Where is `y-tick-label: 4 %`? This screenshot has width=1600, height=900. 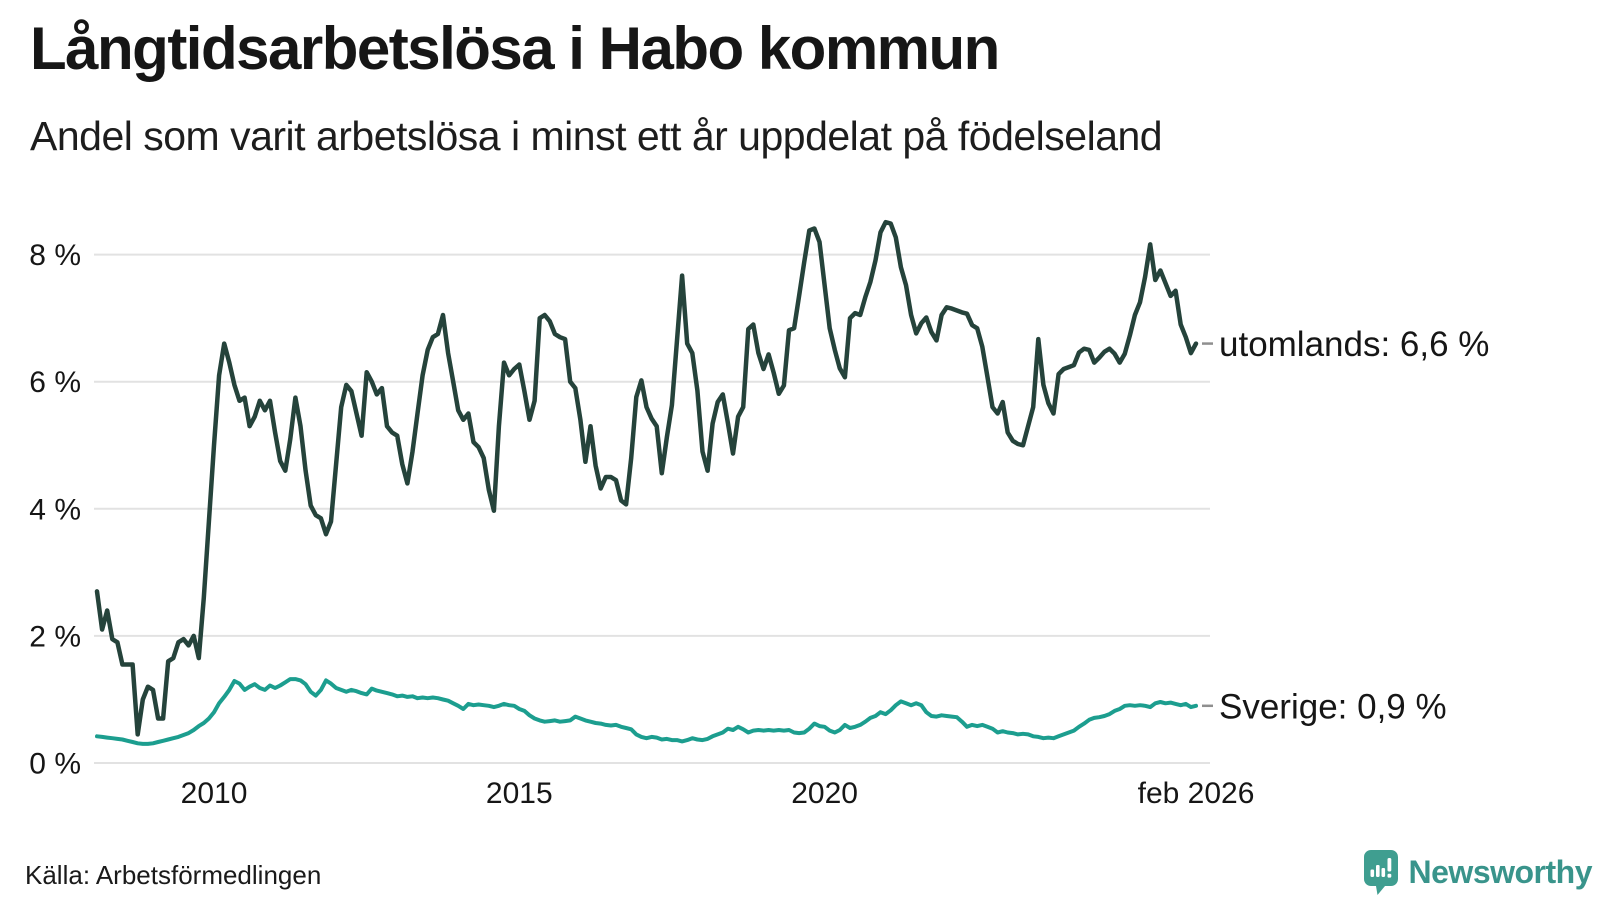
y-tick-label: 4 % is located at coordinates (55, 509).